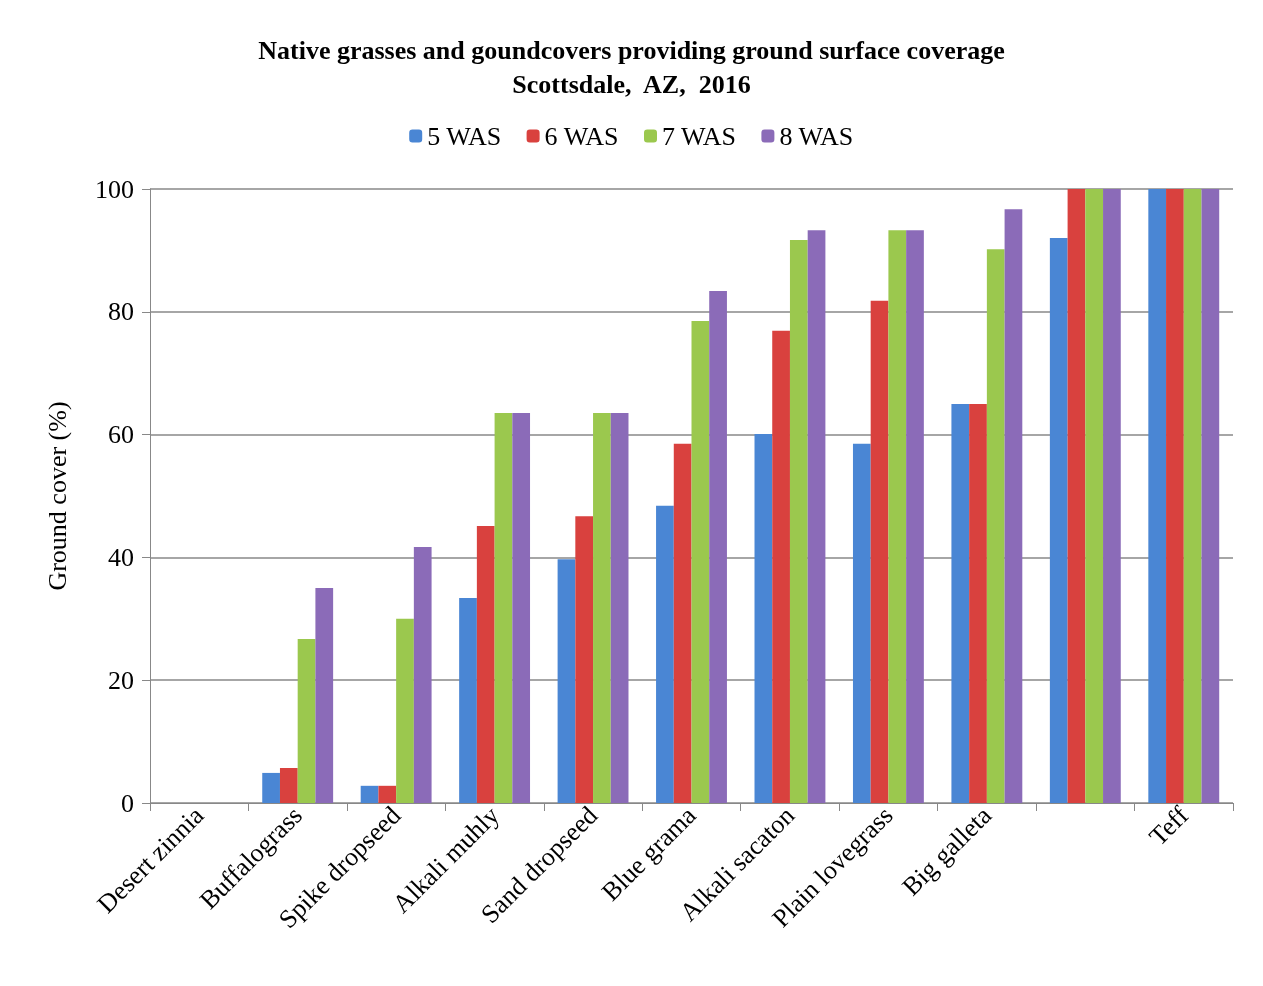 The width and height of the screenshot is (1263, 986). What do you see at coordinates (1169, 826) in the screenshot?
I see `x-tick-label: Teff` at bounding box center [1169, 826].